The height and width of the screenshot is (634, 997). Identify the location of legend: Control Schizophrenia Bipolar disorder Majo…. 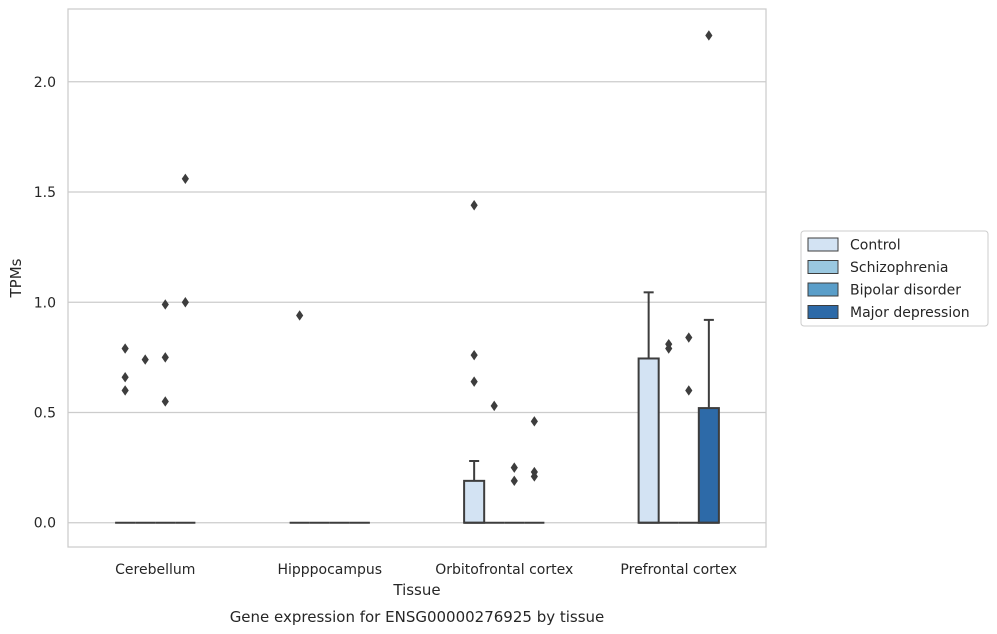
(894, 278).